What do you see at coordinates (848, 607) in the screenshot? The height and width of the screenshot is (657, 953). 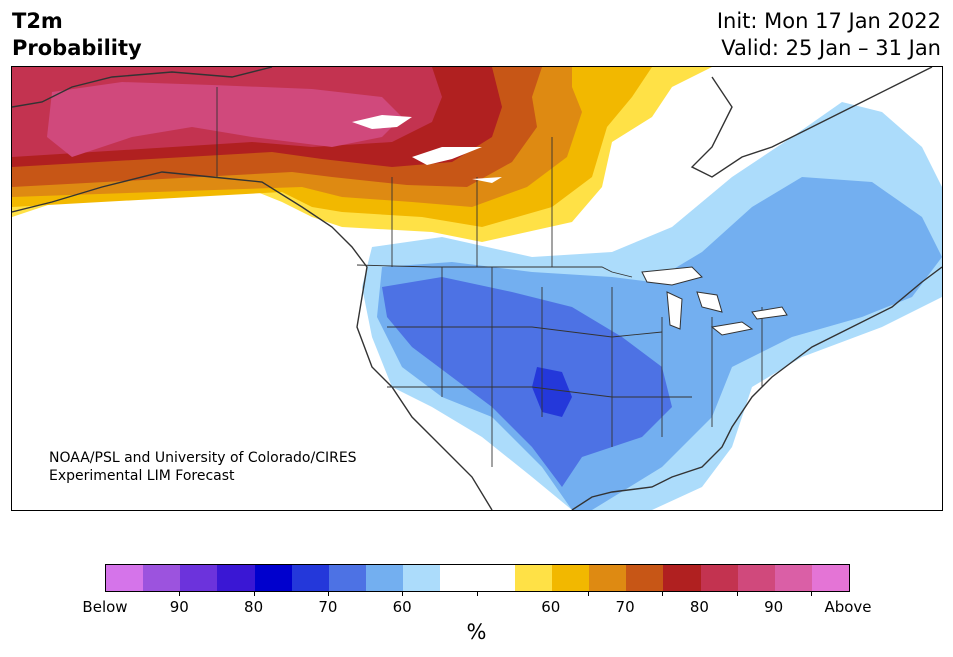 I see `colorbar-tick-label: Above` at bounding box center [848, 607].